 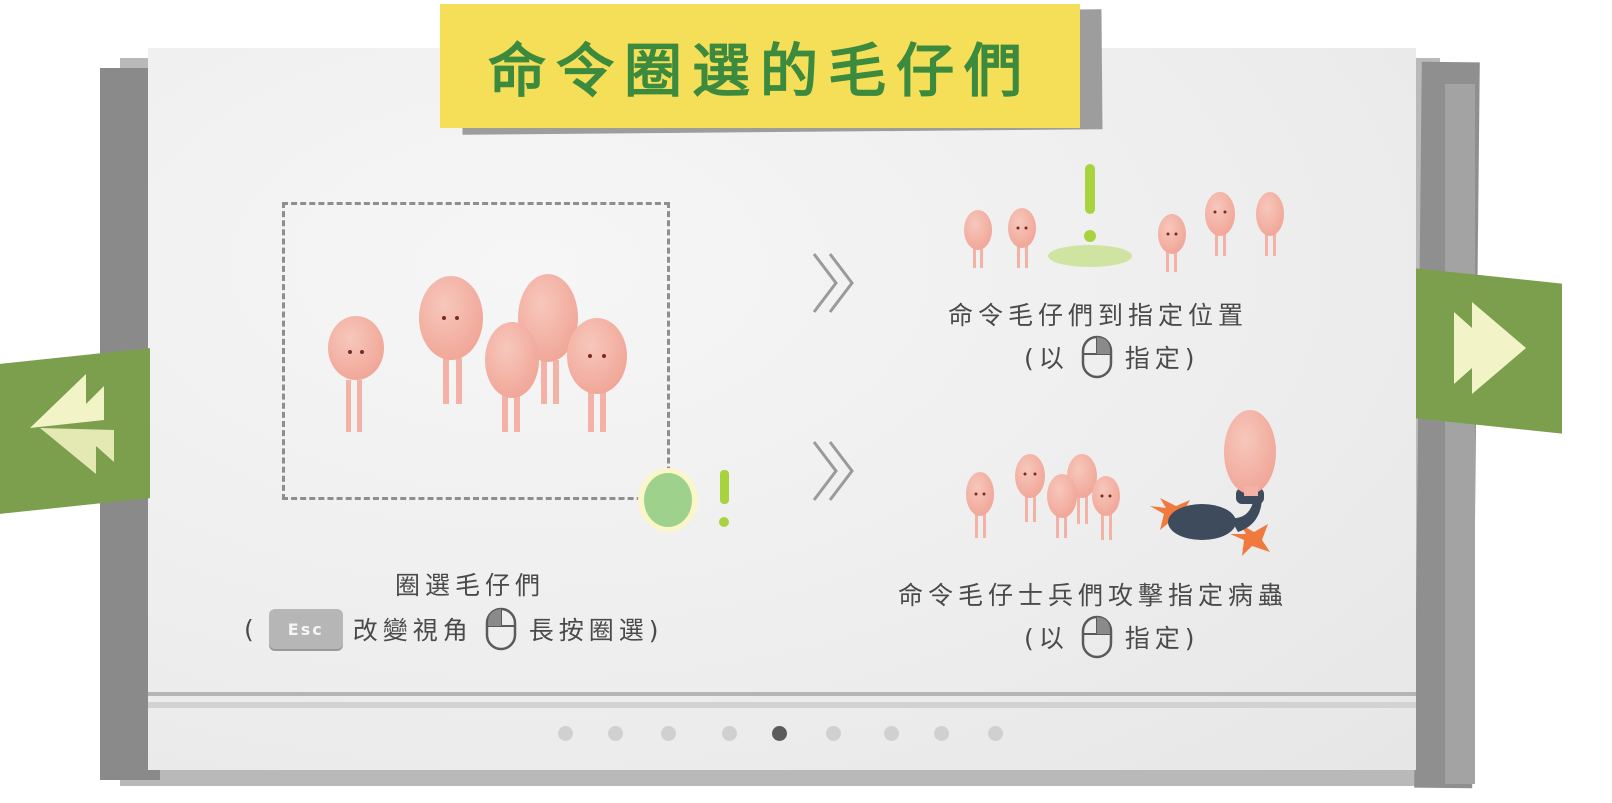 I want to click on hint-change-view: 改變視角, so click(x=412, y=630).